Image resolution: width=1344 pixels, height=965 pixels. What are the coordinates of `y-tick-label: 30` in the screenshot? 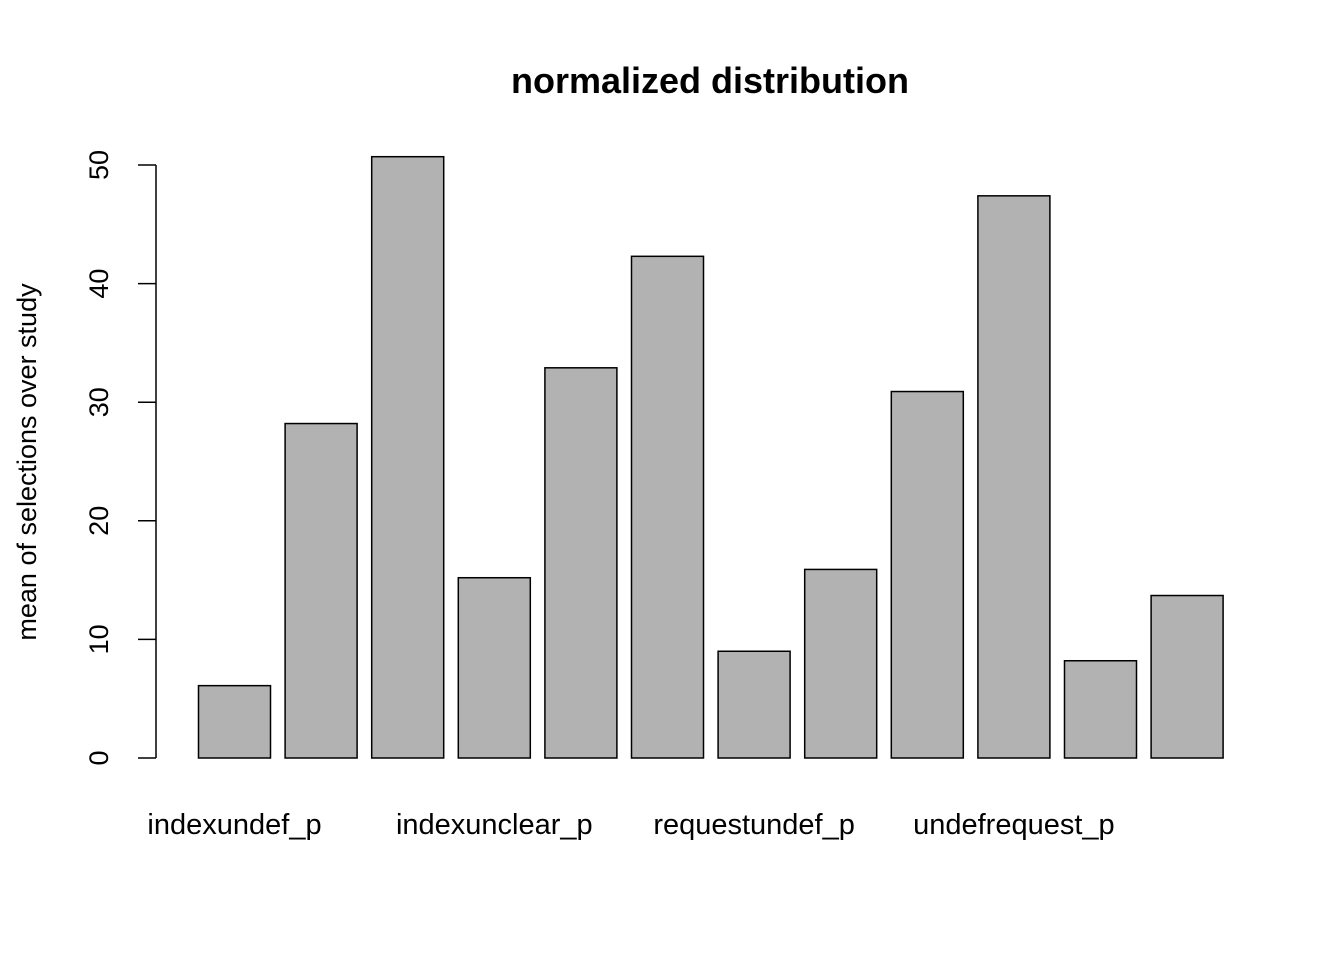 It's located at (99, 402).